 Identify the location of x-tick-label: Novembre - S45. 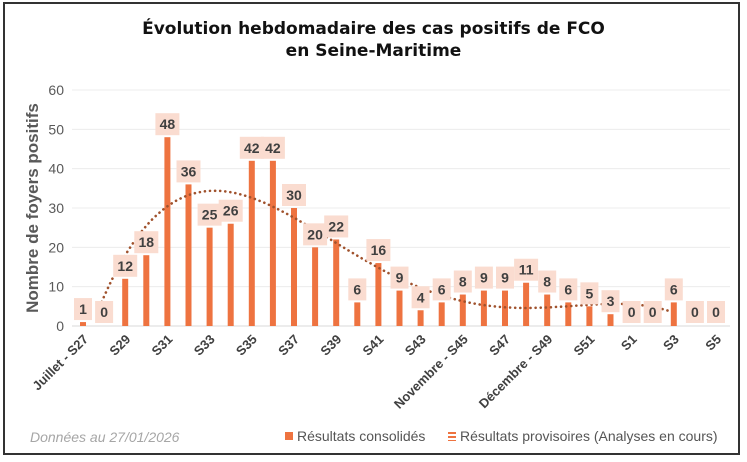
(431, 372).